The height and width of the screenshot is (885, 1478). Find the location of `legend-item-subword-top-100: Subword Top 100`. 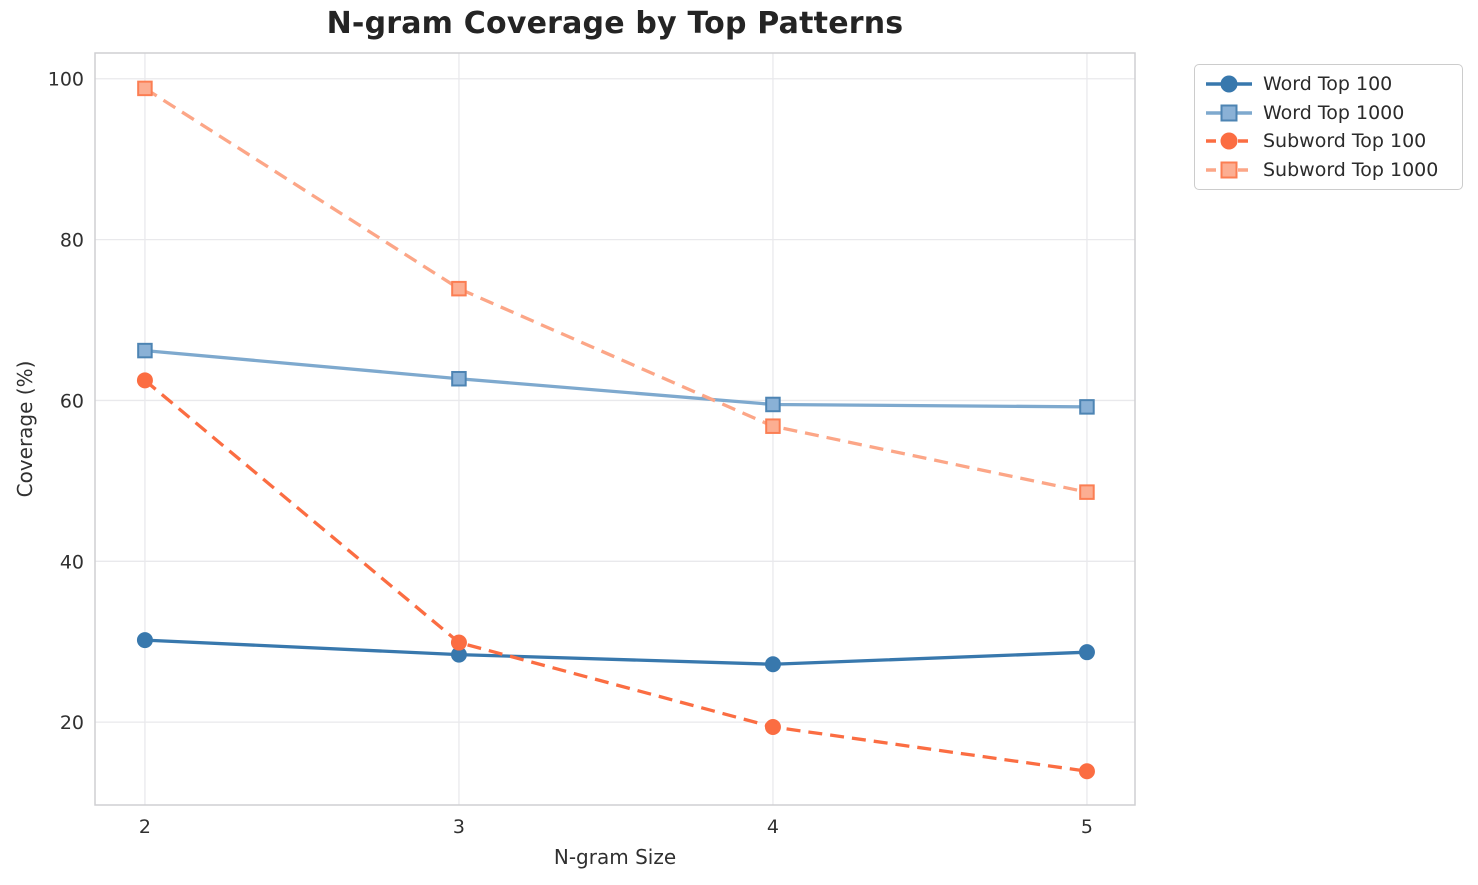

legend-item-subword-top-100: Subword Top 100 is located at coordinates (1328, 141).